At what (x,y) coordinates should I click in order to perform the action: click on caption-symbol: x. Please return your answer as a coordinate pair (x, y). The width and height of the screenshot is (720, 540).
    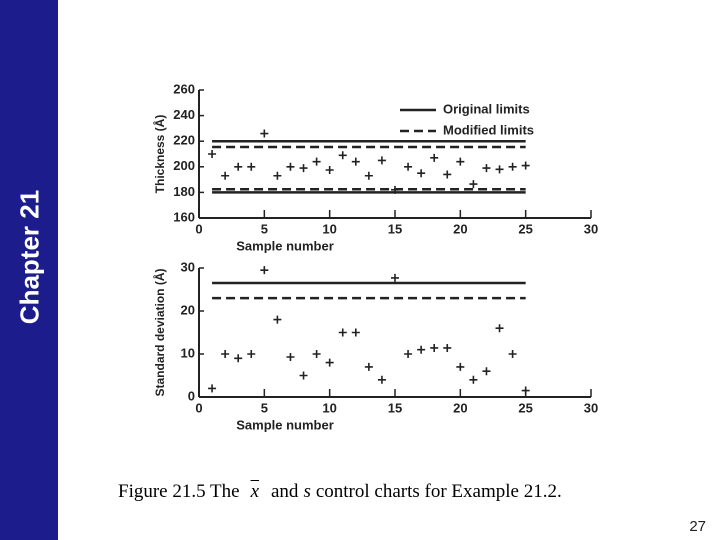
    Looking at the image, I should click on (254, 491).